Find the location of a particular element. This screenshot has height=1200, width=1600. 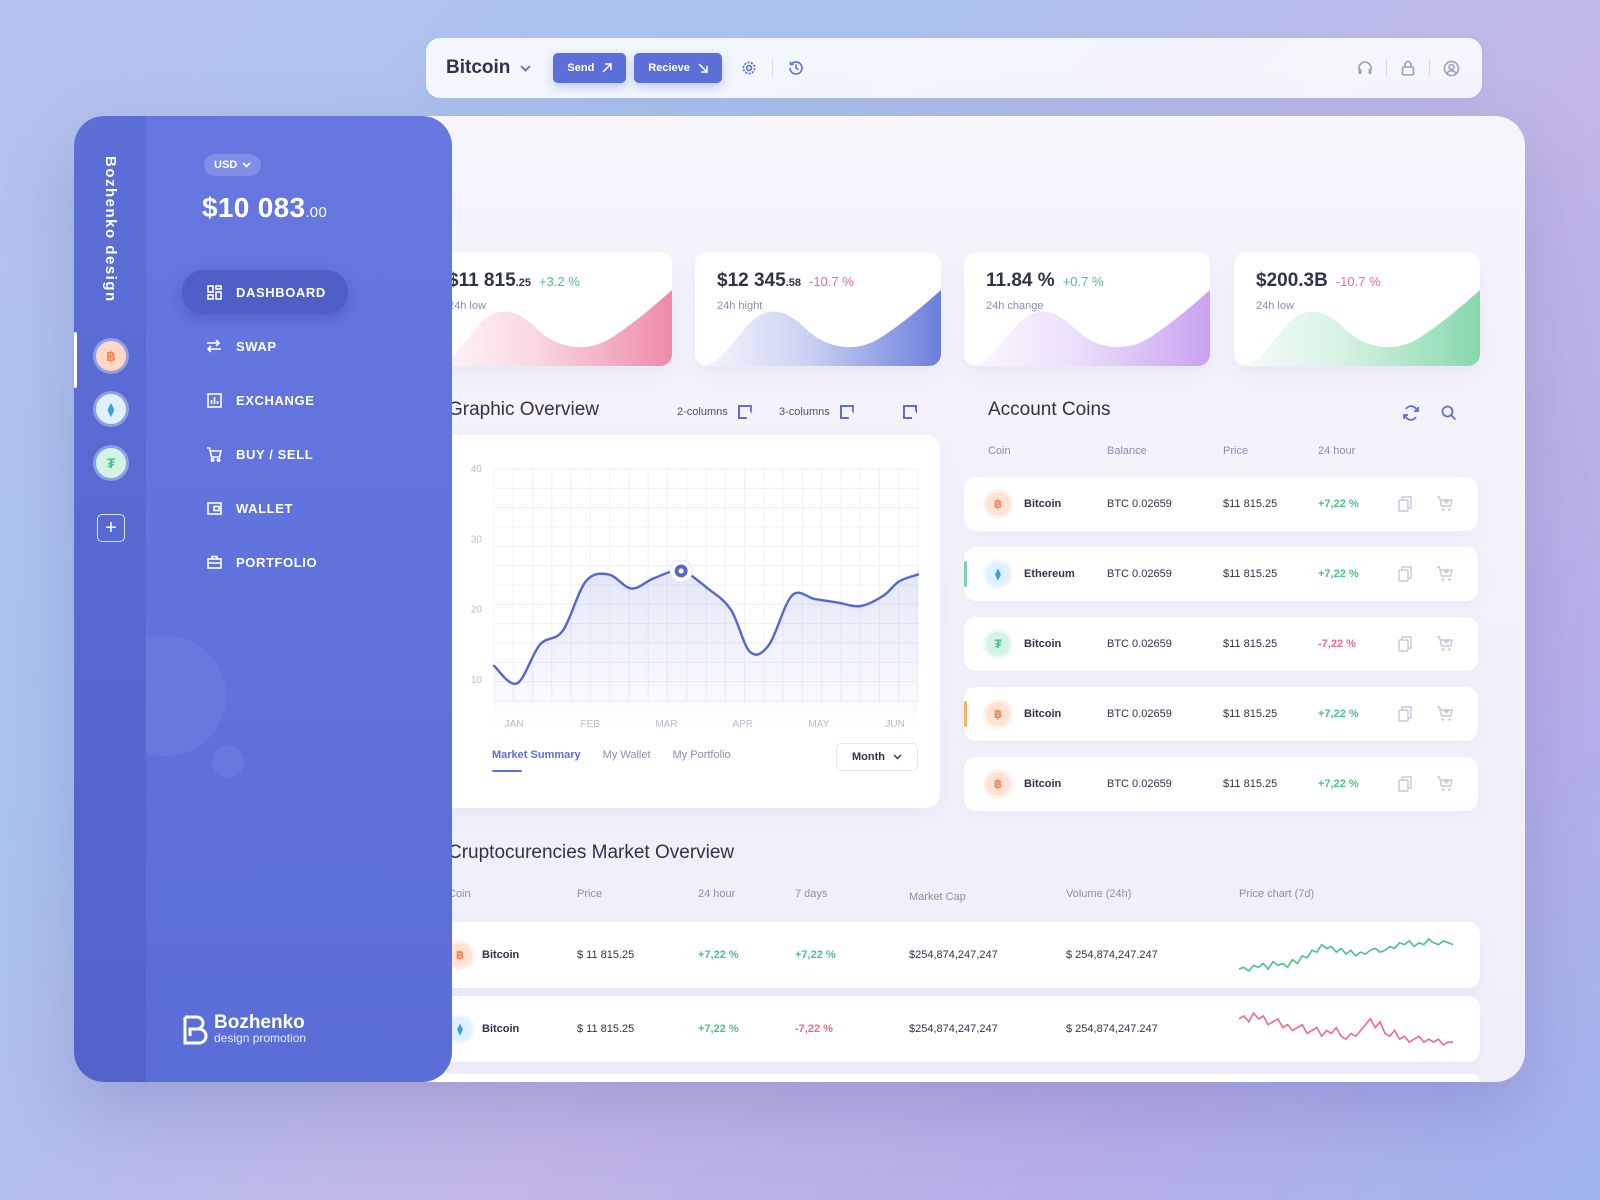

support-headset-icon is located at coordinates (1365, 68).